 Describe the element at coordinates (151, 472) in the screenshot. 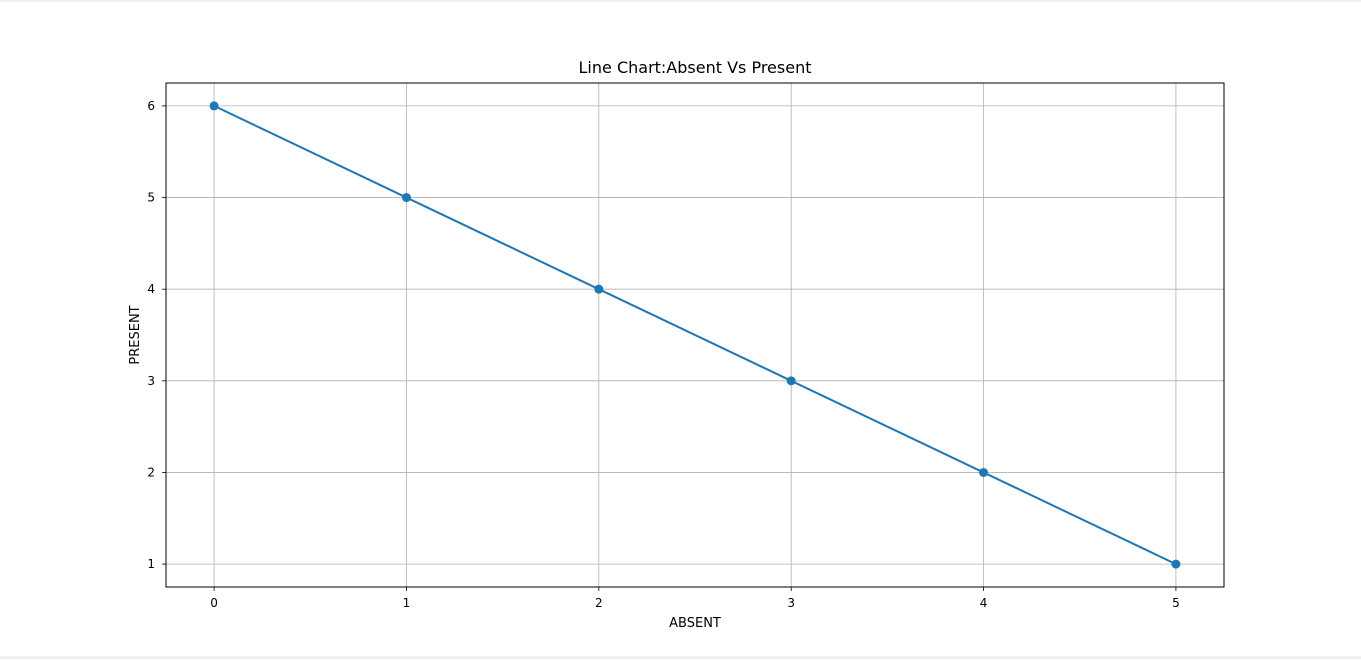

I see `y-tick-label: 2` at that location.